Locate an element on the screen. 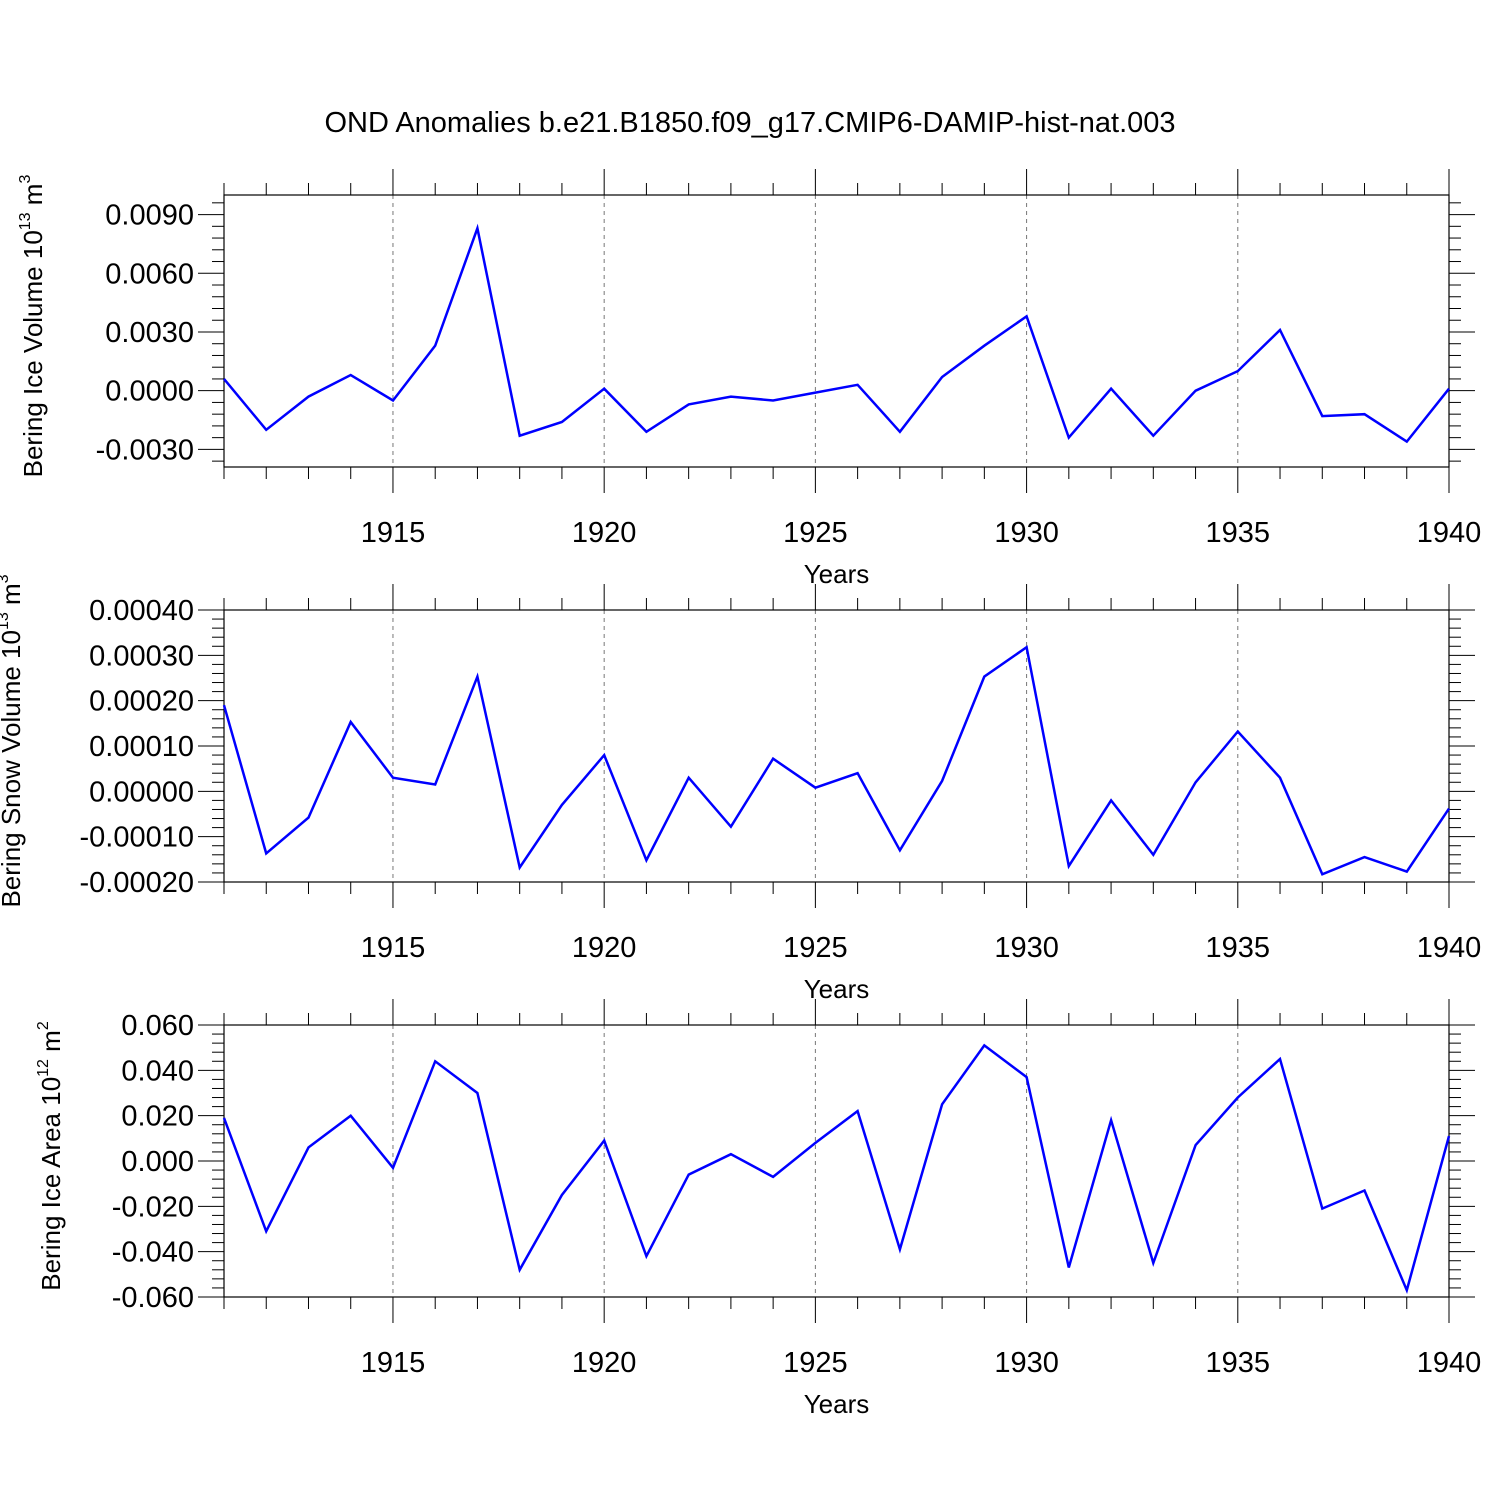 This screenshot has height=1500, width=1500. series-line-snow-volume is located at coordinates (836, 760).